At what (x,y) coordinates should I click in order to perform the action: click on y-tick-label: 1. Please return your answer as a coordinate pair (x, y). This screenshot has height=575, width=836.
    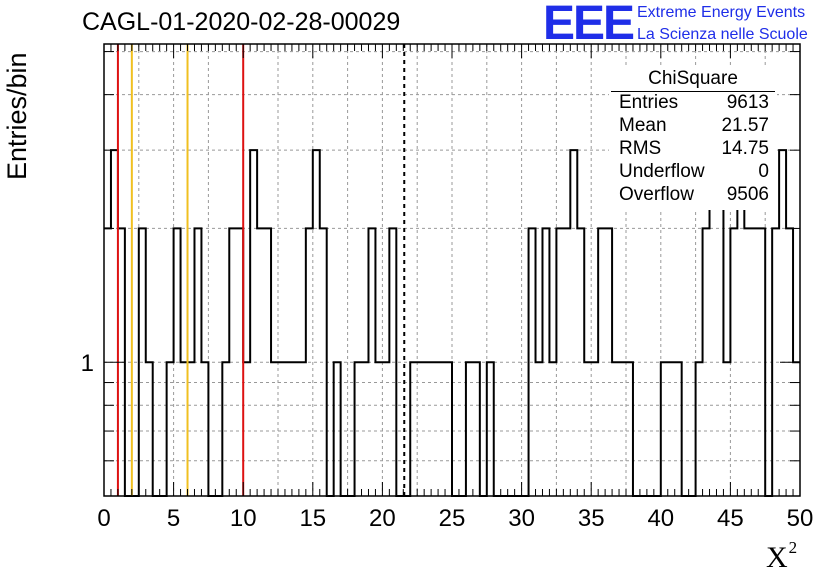
    Looking at the image, I should click on (87, 363).